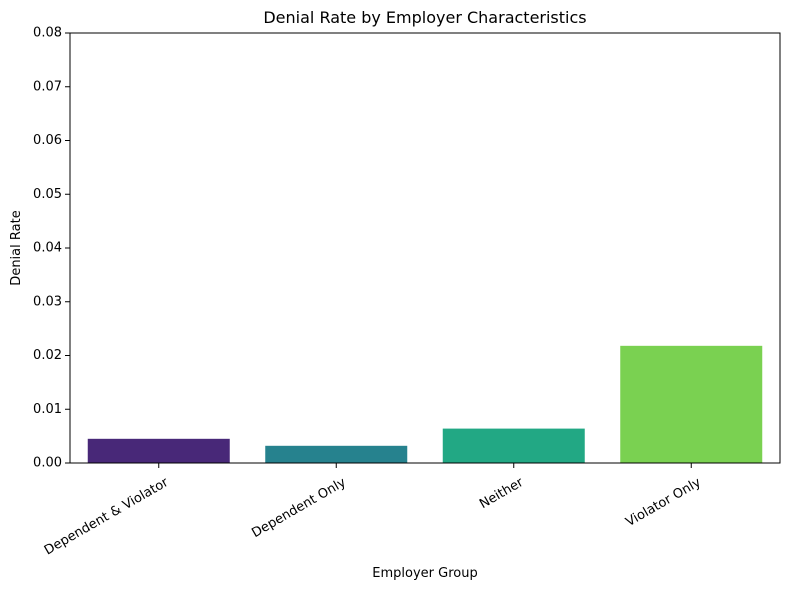 The width and height of the screenshot is (790, 590). Describe the element at coordinates (107, 517) in the screenshot. I see `x-tick-label: Dependent & Violator` at that location.